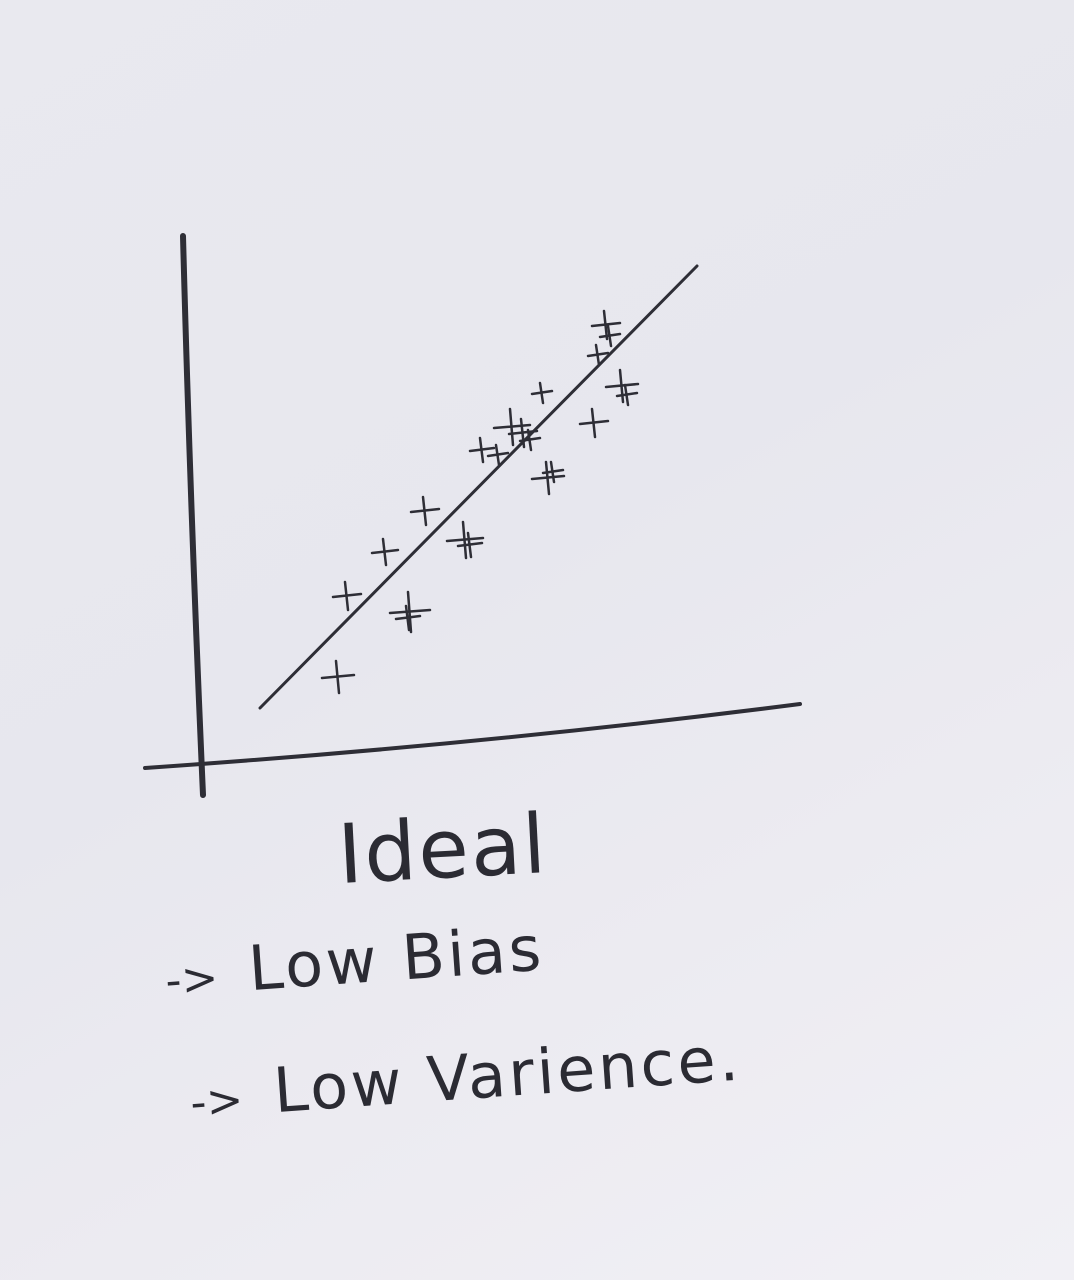 Image resolution: width=1074 pixels, height=1280 pixels. I want to click on y-axis, so click(193, 515).